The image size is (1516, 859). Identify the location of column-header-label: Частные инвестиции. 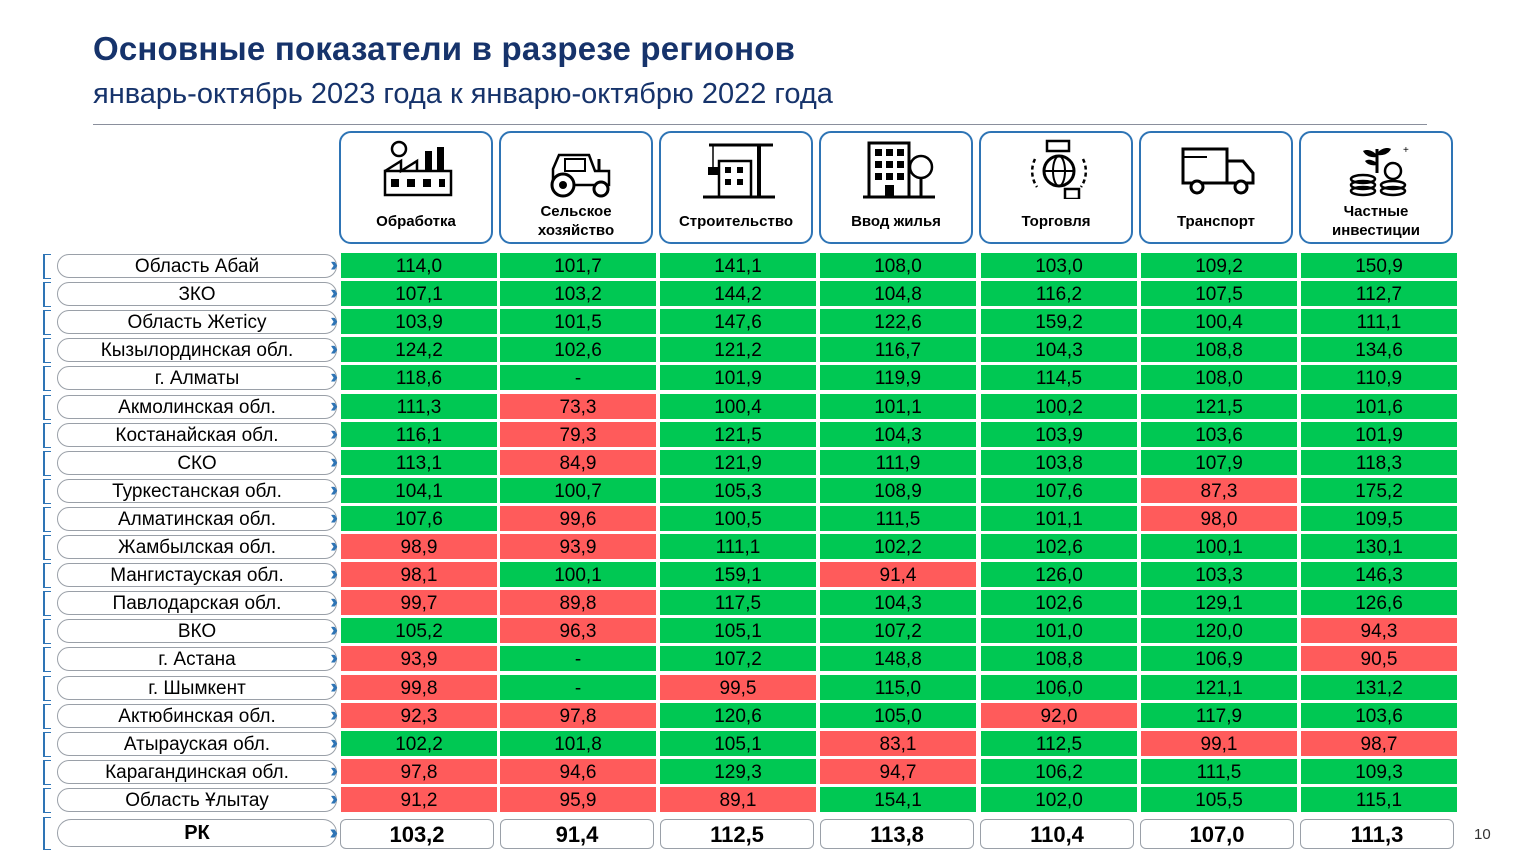
(1376, 221).